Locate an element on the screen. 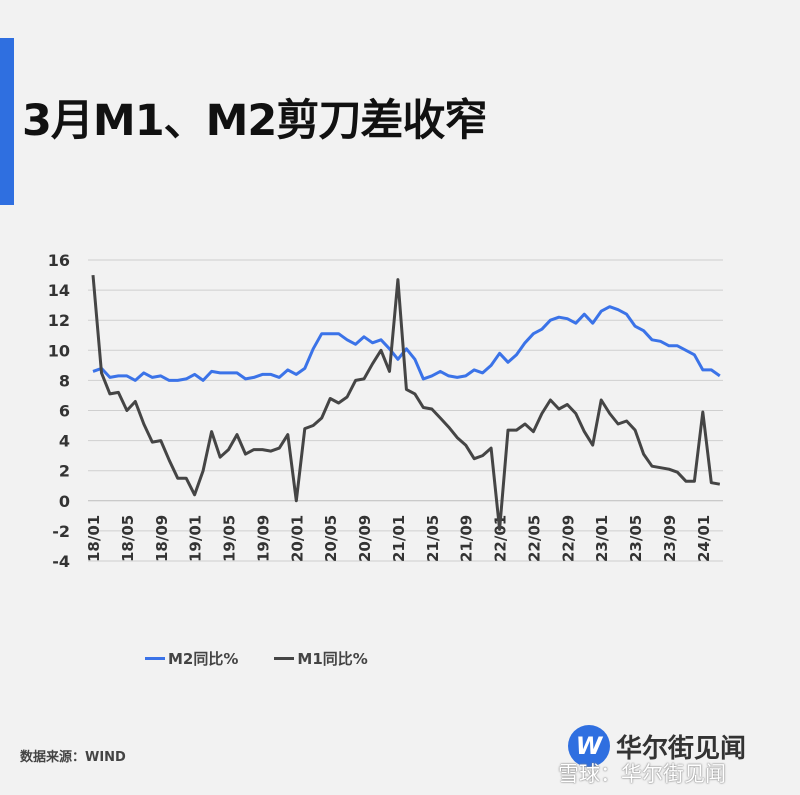  y-tick-label: 10 is located at coordinates (59, 350).